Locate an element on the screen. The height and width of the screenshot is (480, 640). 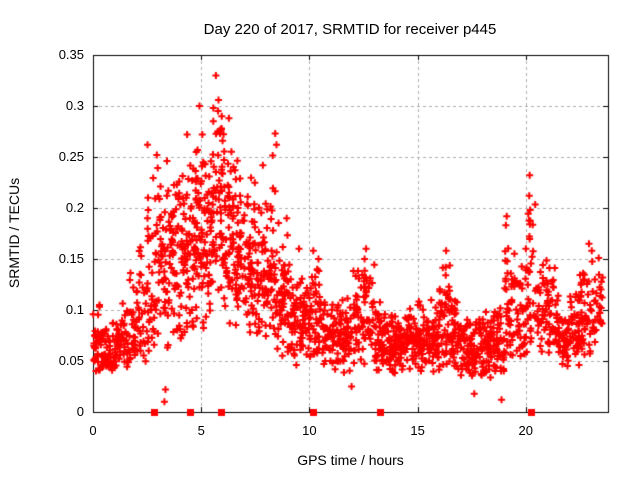
x-tick-label: 10 is located at coordinates (309, 430).